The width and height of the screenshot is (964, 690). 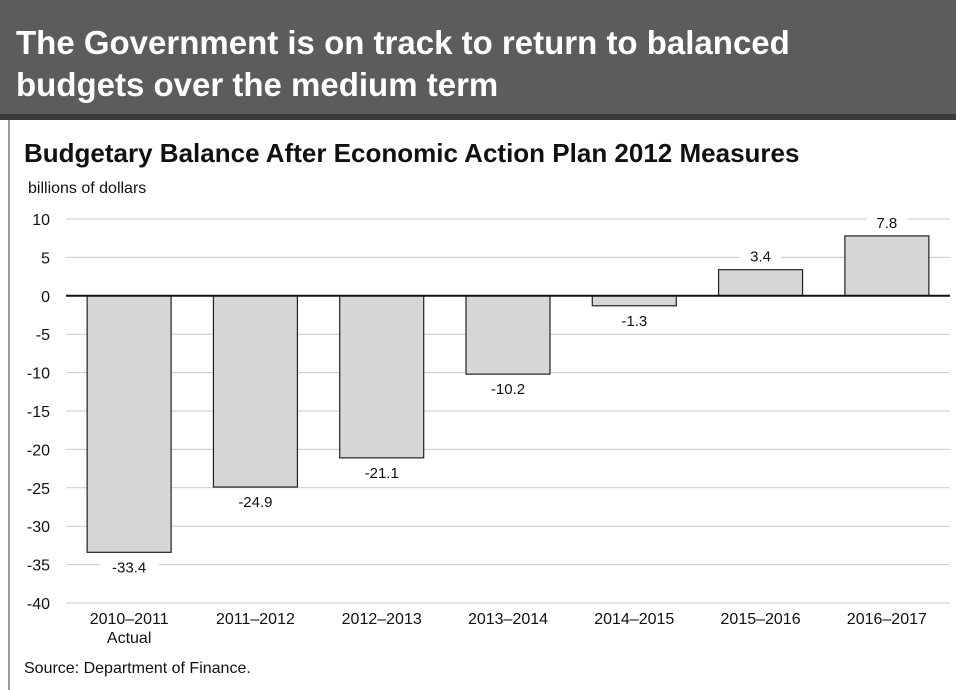 What do you see at coordinates (38, 489) in the screenshot?
I see `y-tick-label: -25` at bounding box center [38, 489].